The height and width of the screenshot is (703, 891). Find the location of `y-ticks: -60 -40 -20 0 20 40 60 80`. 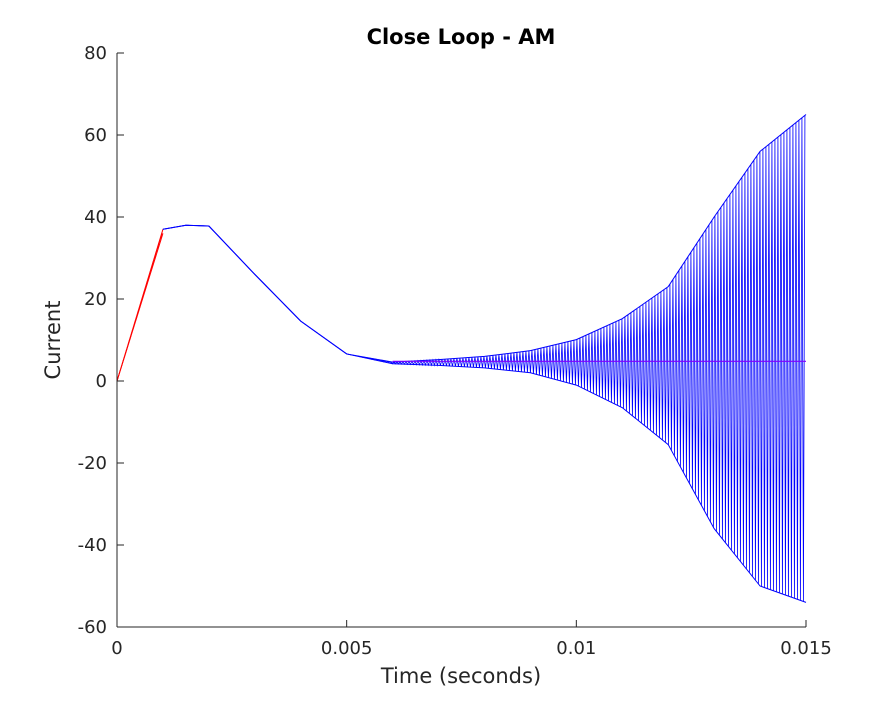

y-ticks: -60 -40 -20 0 20 40 60 80 is located at coordinates (101, 340).